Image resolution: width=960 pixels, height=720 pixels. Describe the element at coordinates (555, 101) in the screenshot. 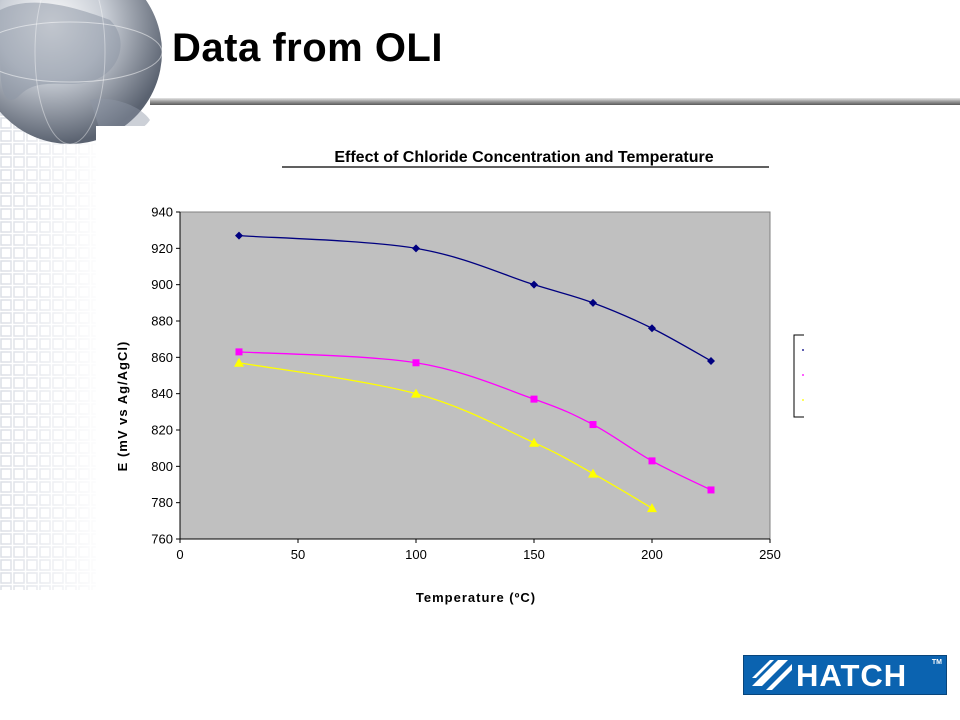

I see `header-bar` at that location.